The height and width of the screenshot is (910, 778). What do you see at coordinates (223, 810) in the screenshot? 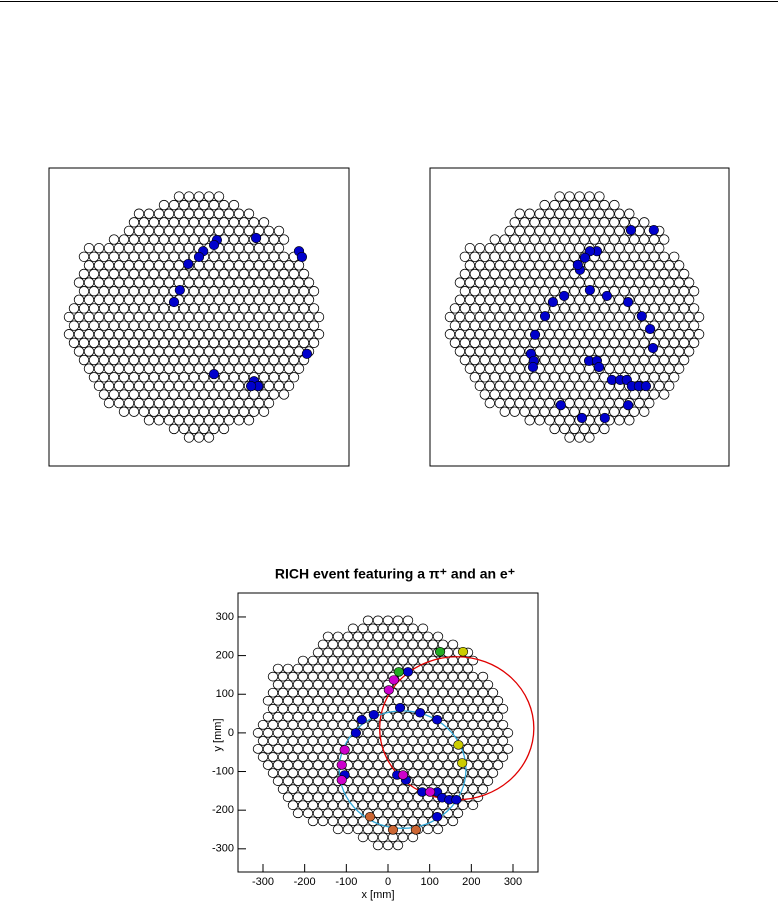
I see `y-tick-label: -200` at bounding box center [223, 810].